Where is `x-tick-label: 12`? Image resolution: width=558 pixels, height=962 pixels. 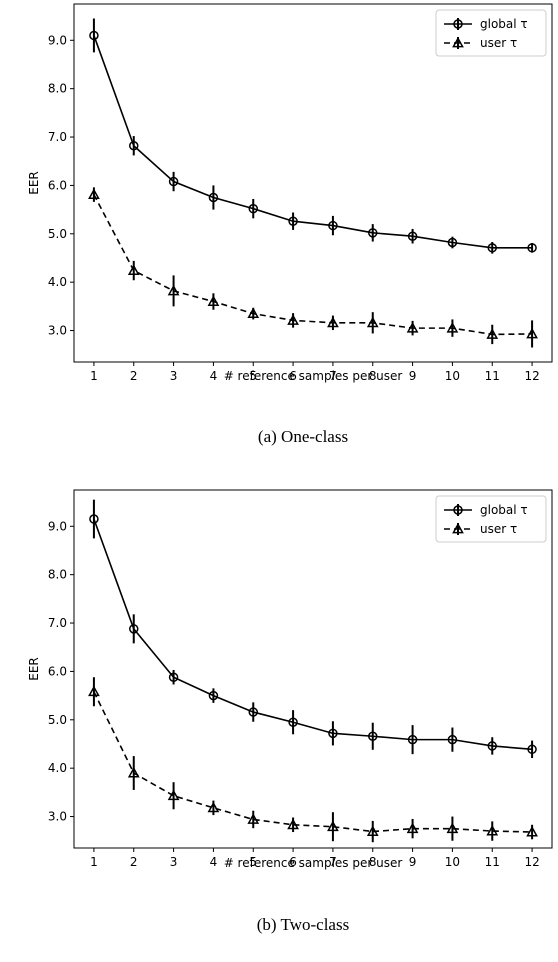
x-tick-label: 12 is located at coordinates (531, 376).